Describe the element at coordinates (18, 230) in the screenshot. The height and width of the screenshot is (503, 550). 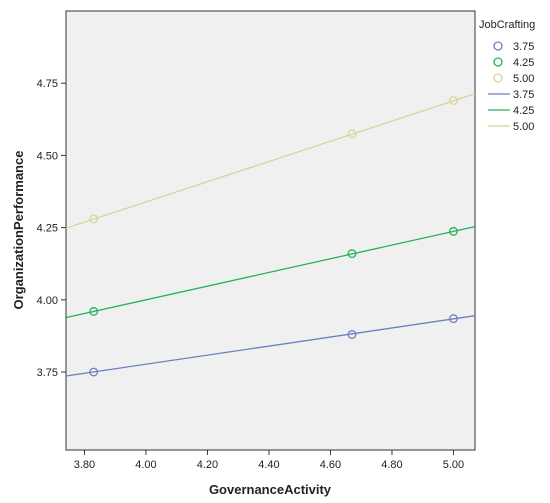
I see `y-axis-title: OrganizationPerformance` at that location.